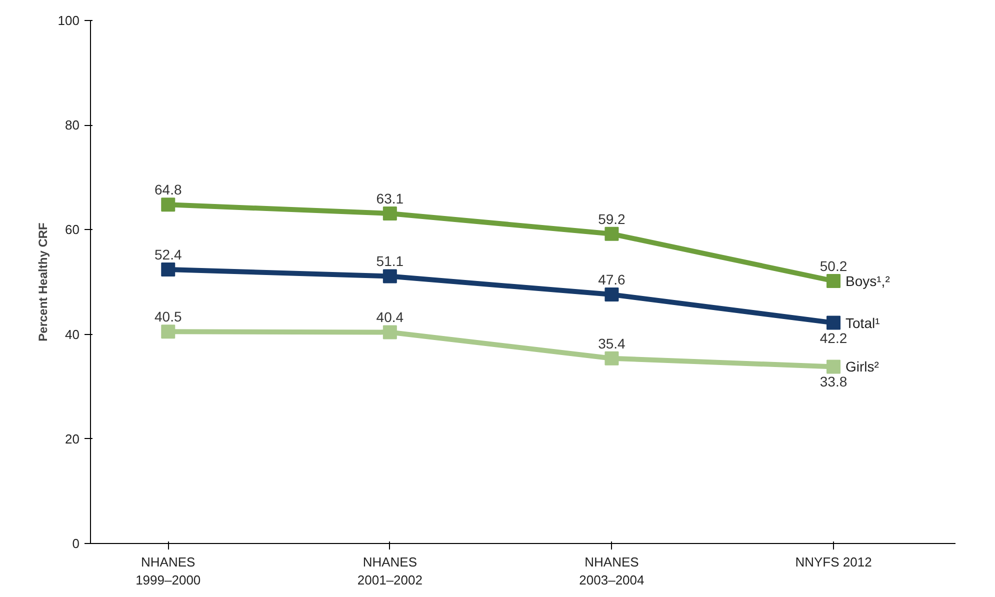 Image resolution: width=995 pixels, height=597 pixels. What do you see at coordinates (834, 338) in the screenshot?
I see `data-label: 42.2` at bounding box center [834, 338].